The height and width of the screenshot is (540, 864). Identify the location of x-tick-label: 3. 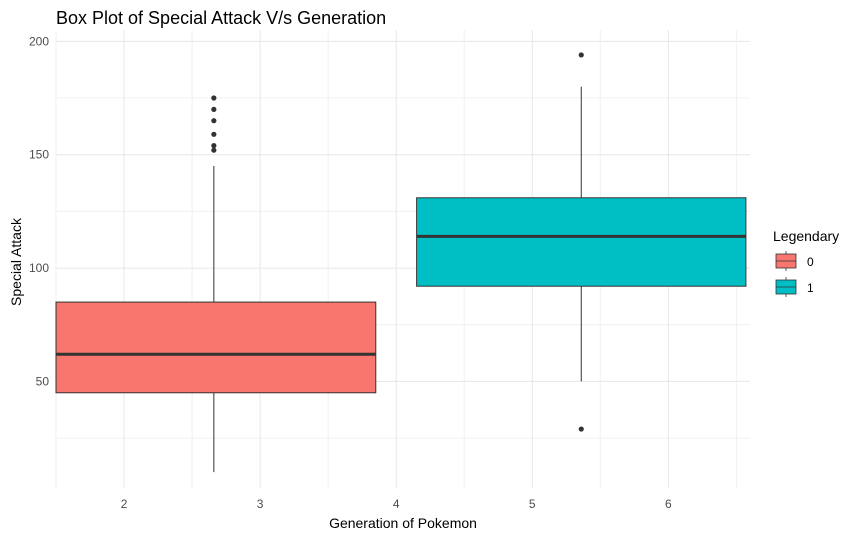
(260, 504).